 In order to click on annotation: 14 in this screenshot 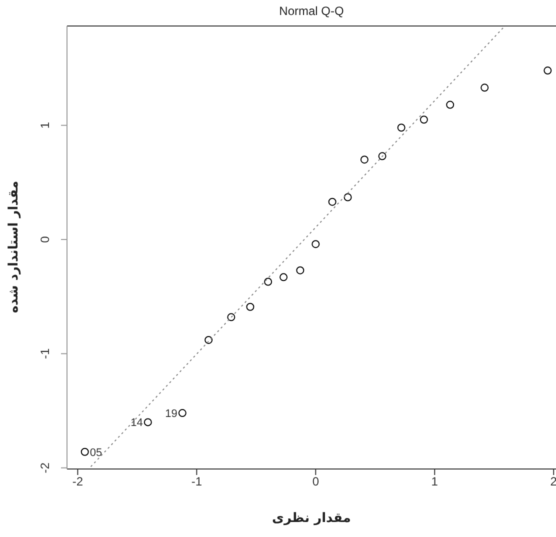, I will do `click(136, 423)`.